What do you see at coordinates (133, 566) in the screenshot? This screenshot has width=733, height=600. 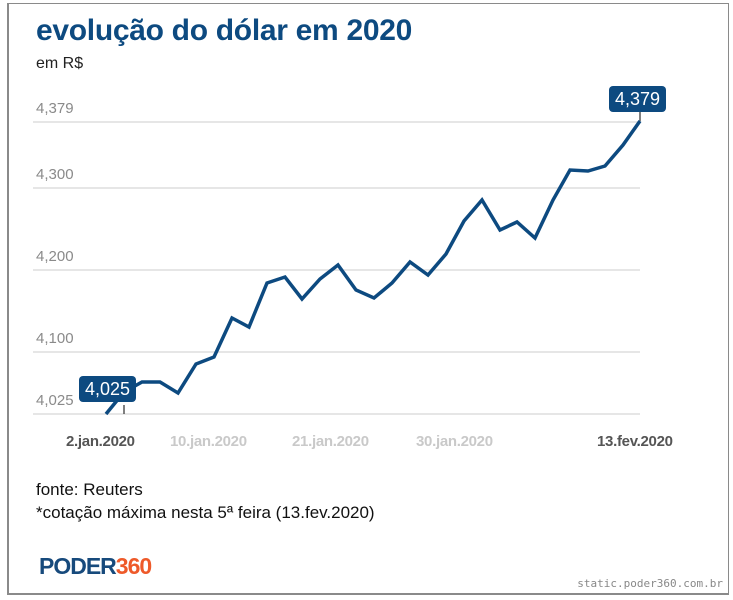 I see `logo-text-360: 360` at bounding box center [133, 566].